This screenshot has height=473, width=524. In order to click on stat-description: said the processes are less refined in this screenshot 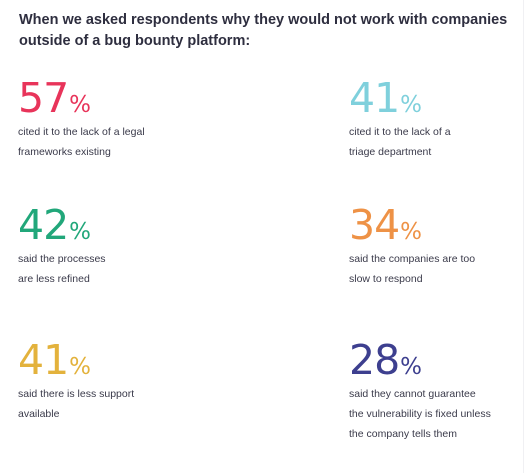, I will do `click(118, 269)`.